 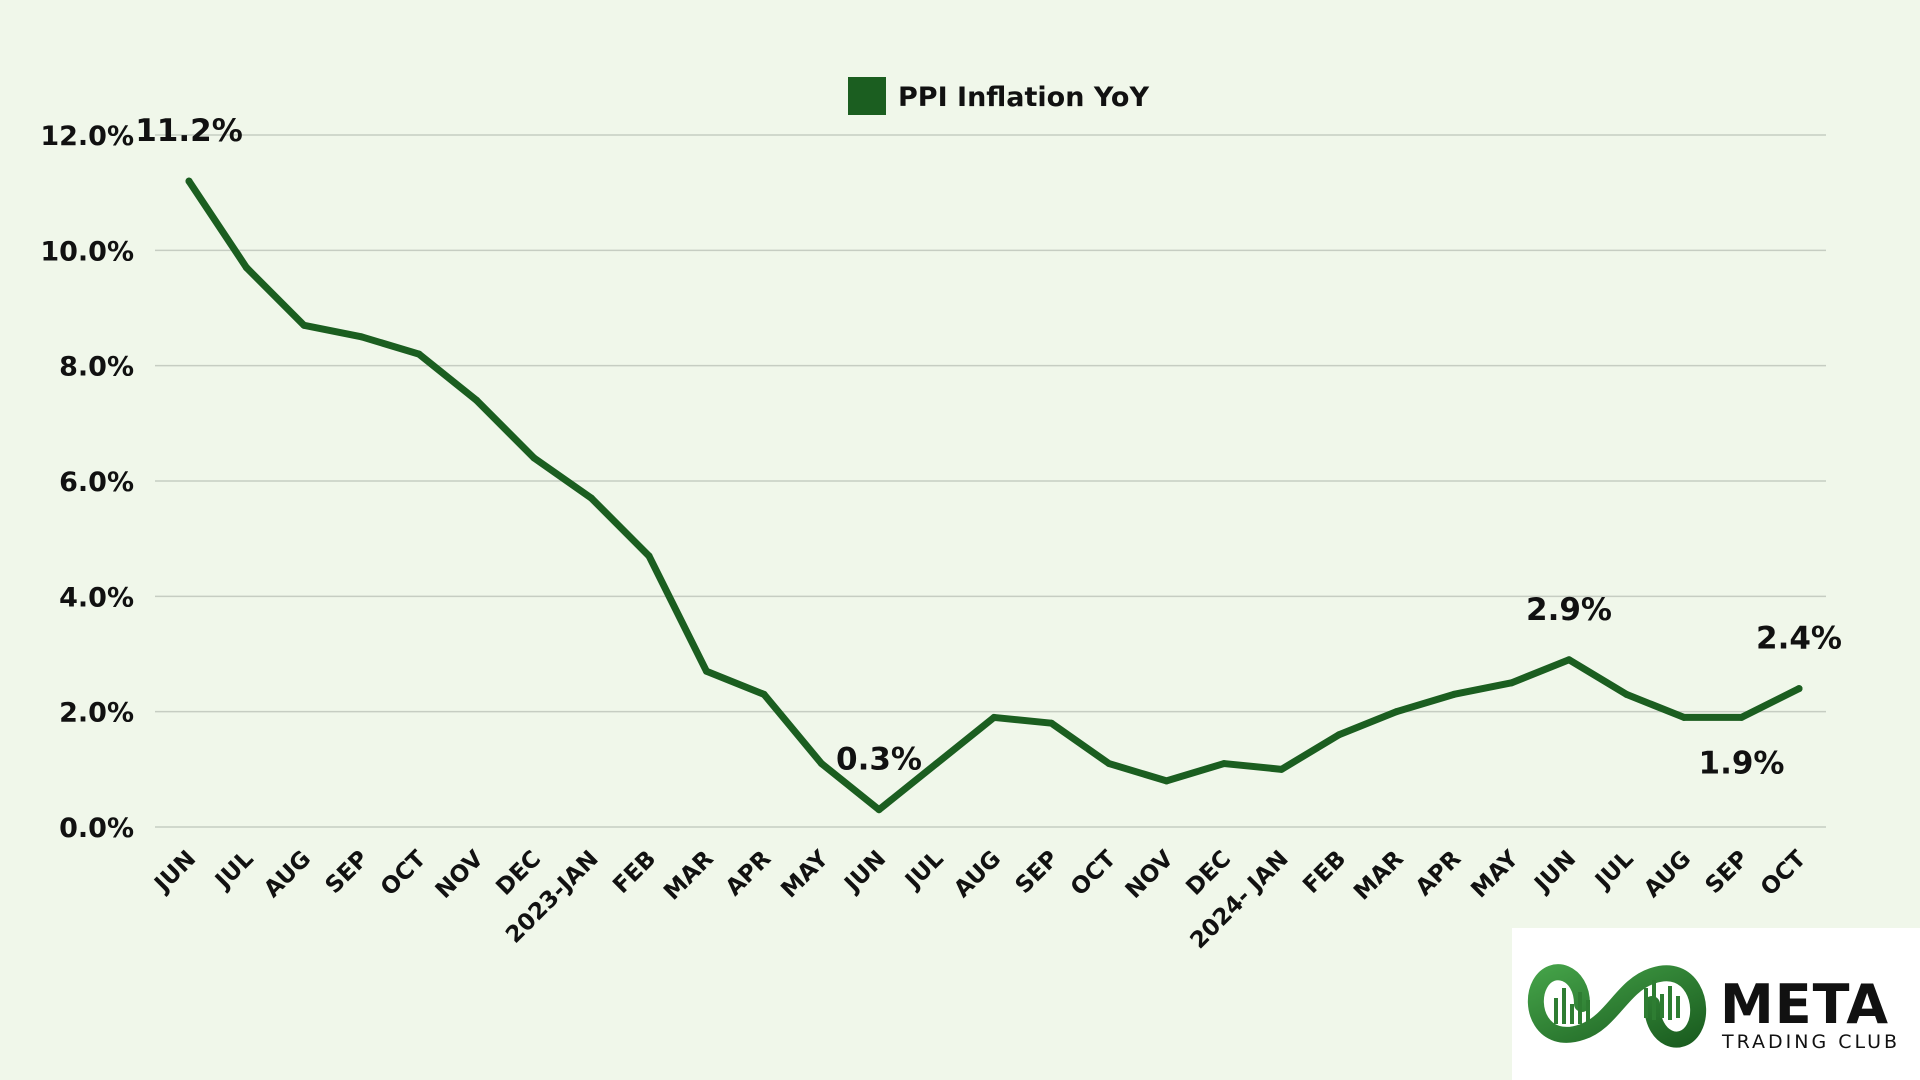 I want to click on data-label: 1.9%, so click(x=1742, y=763).